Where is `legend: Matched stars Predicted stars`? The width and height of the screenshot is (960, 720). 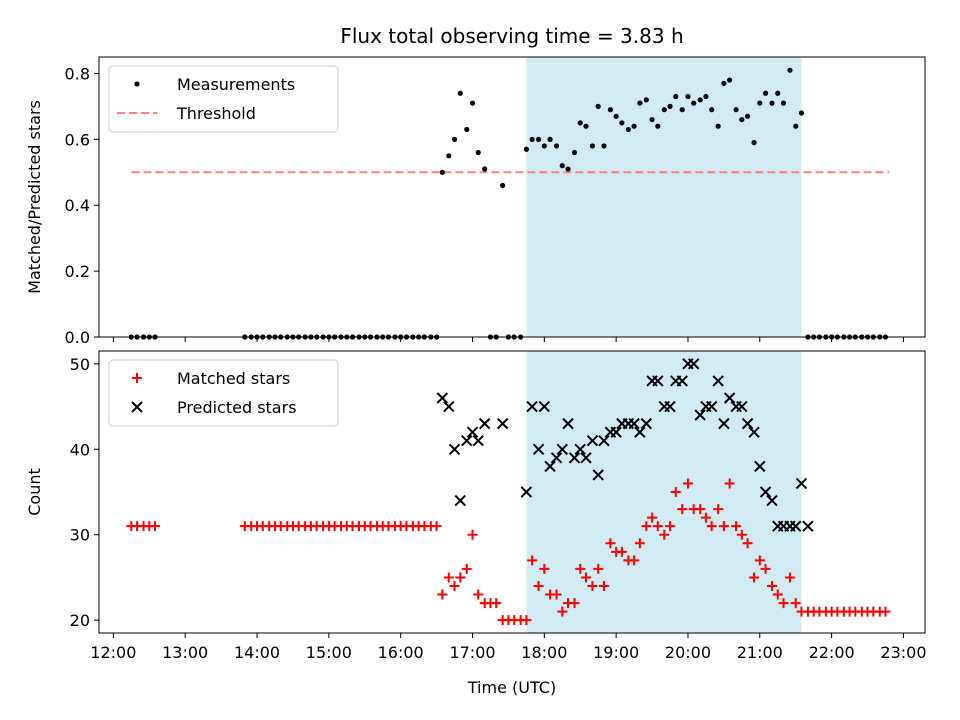
legend: Matched stars Predicted stars is located at coordinates (223, 393).